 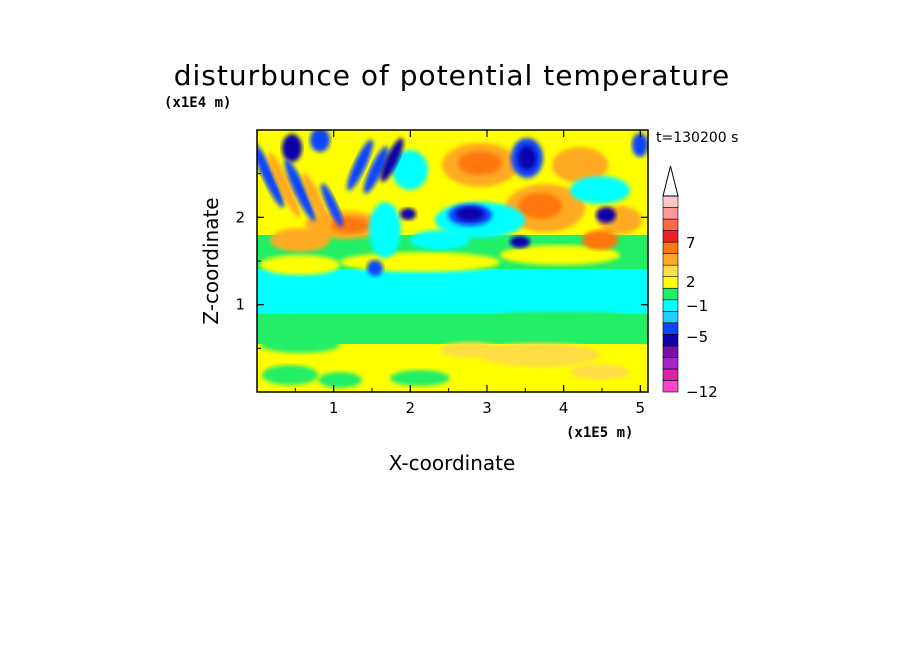 What do you see at coordinates (564, 408) in the screenshot?
I see `x-tick-label: 4` at bounding box center [564, 408].